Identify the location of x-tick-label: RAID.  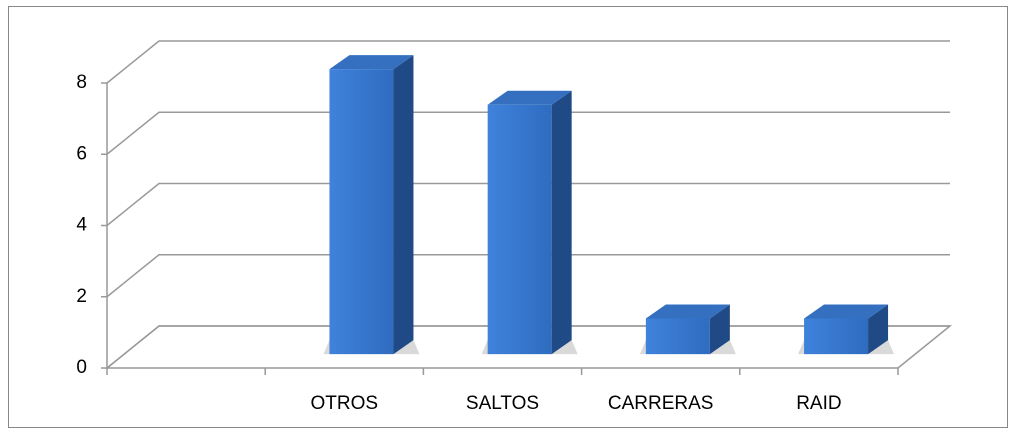
(818, 403).